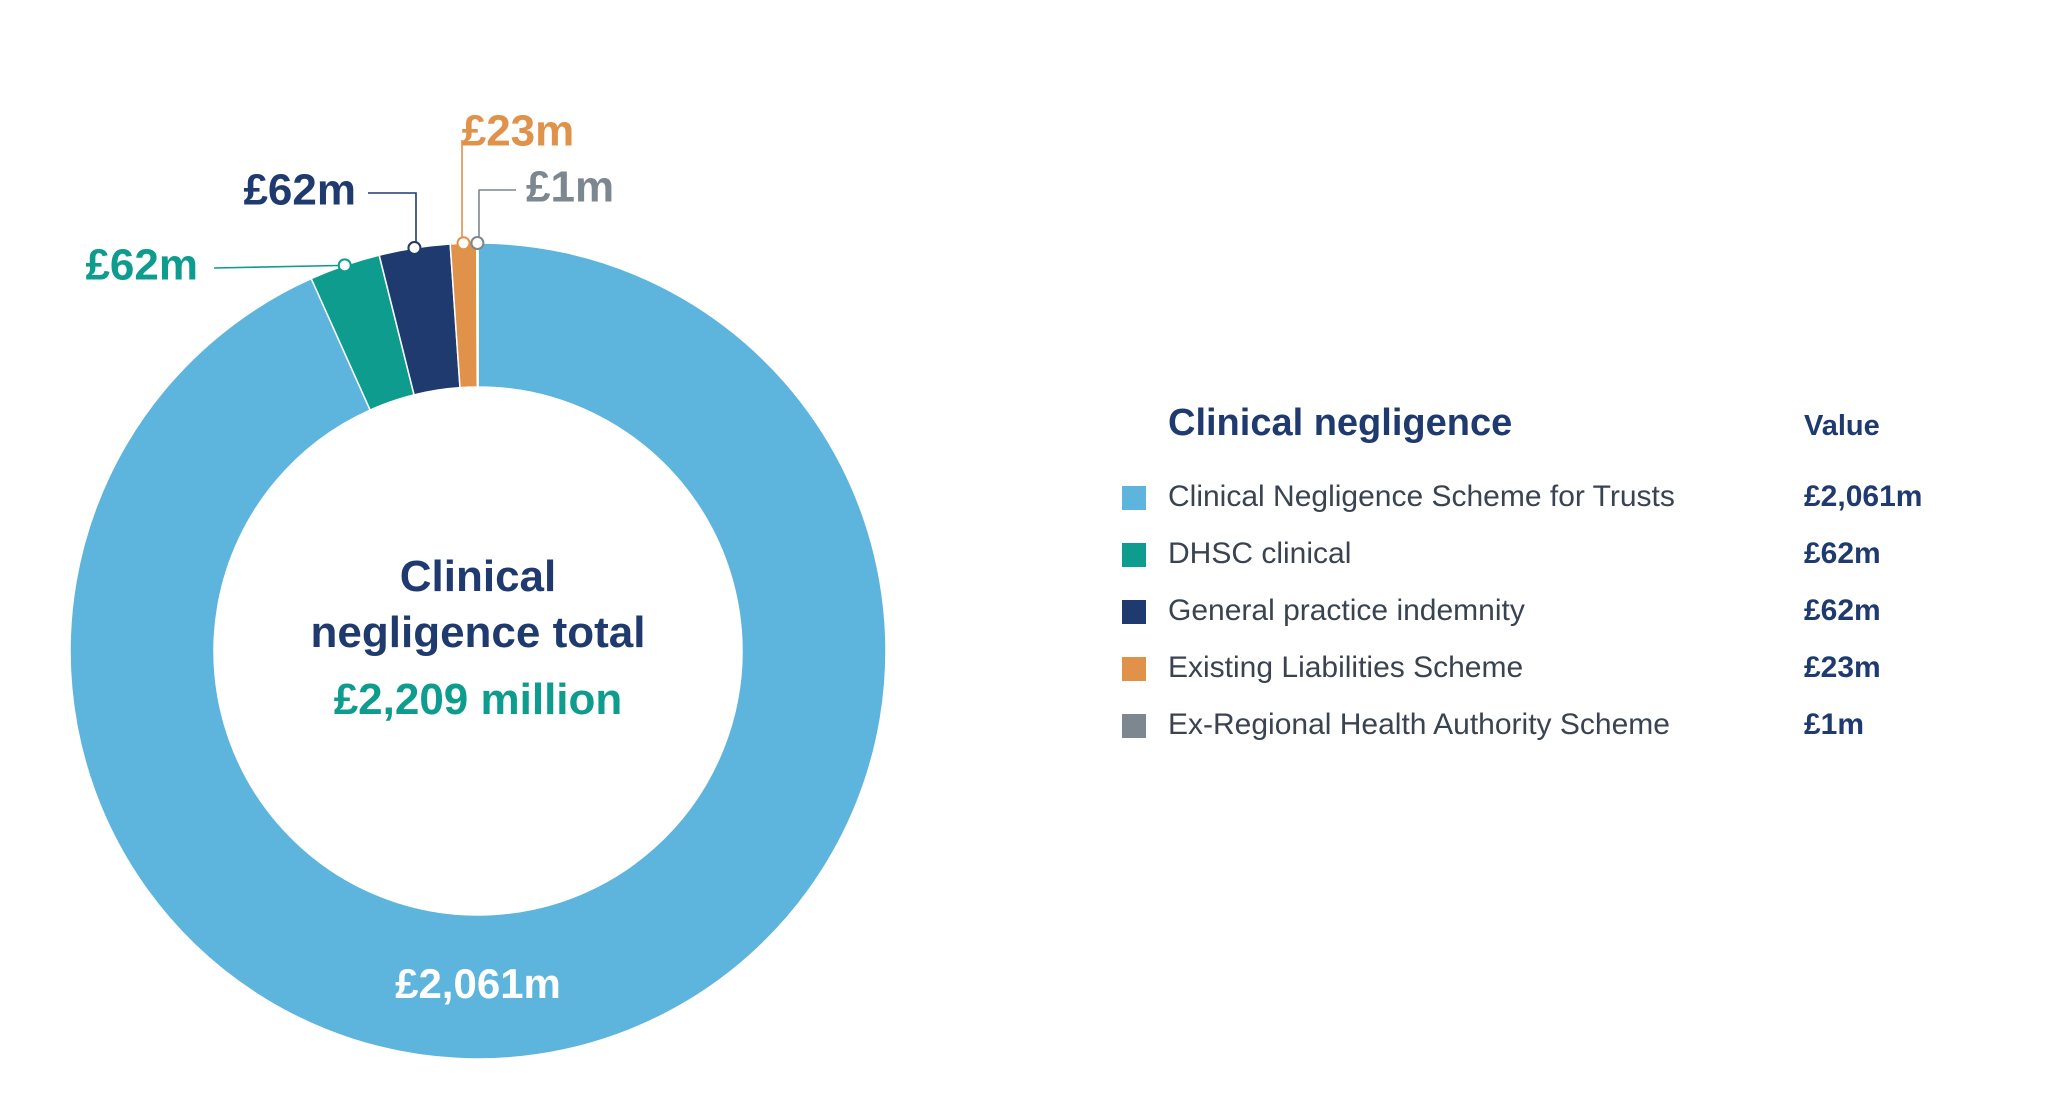 The image size is (2048, 1100). I want to click on slice-label-dhsc: £62m, so click(141, 265).